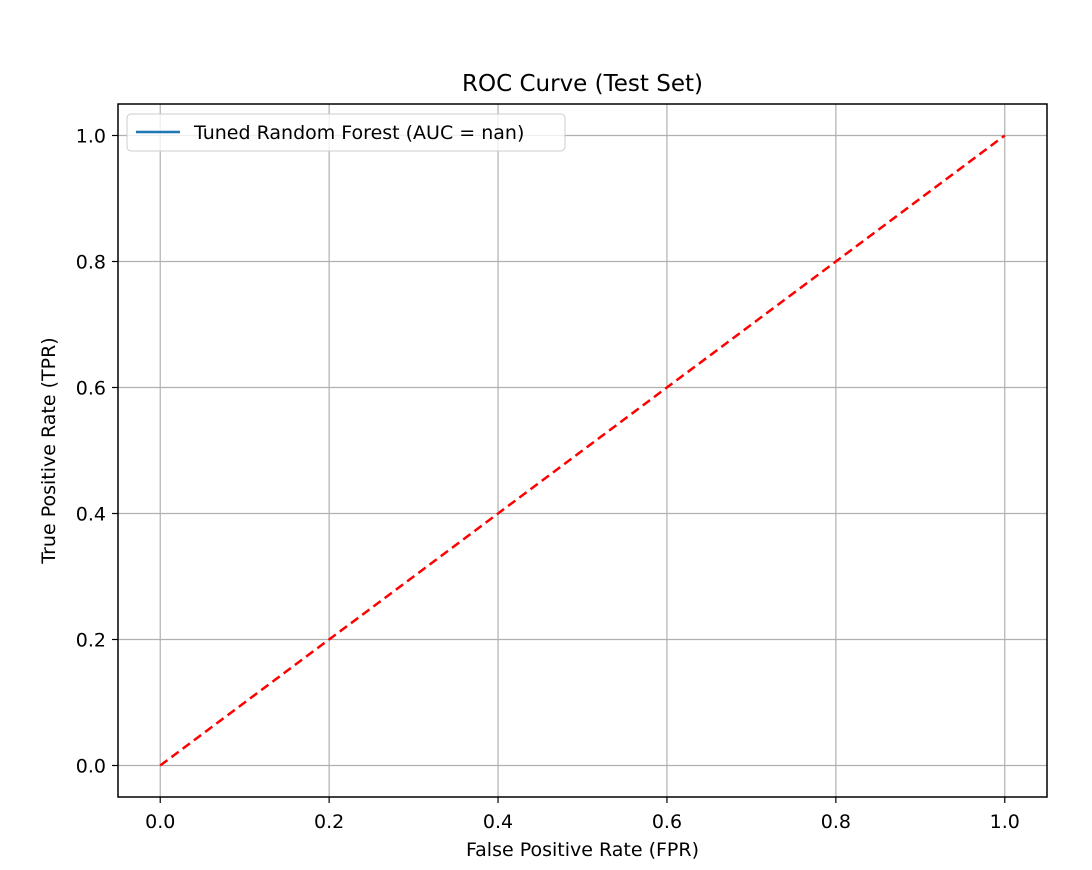  I want to click on x-tick-label: 0.8, so click(836, 822).